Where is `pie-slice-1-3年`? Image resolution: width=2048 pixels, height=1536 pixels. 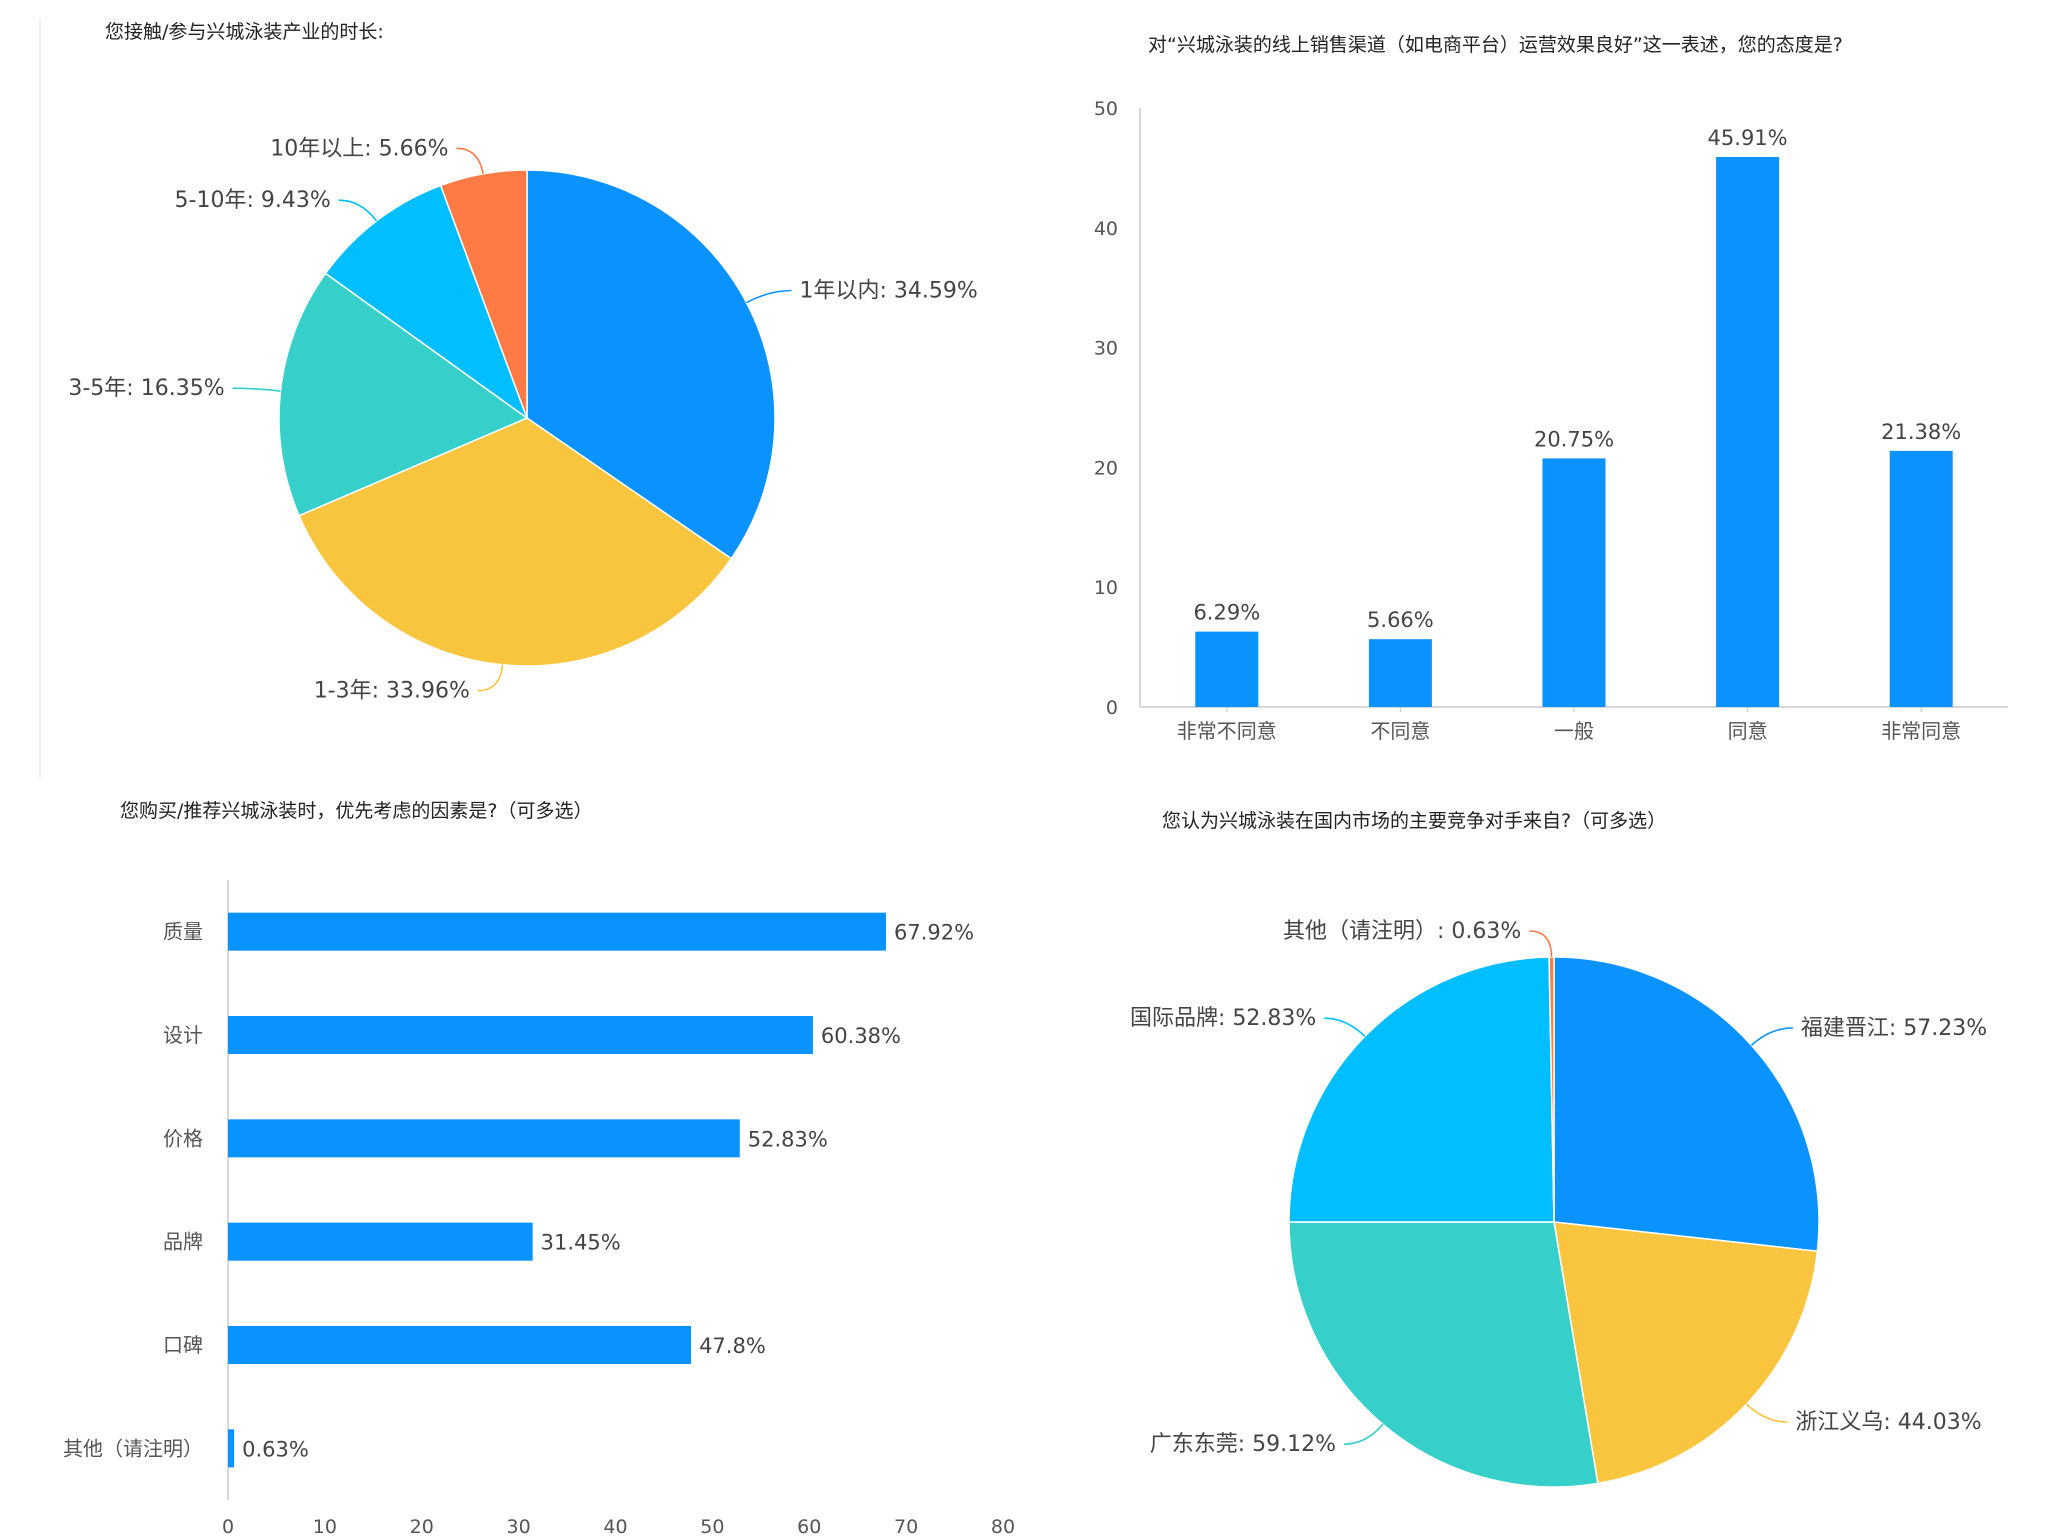 pie-slice-1-3年 is located at coordinates (515, 542).